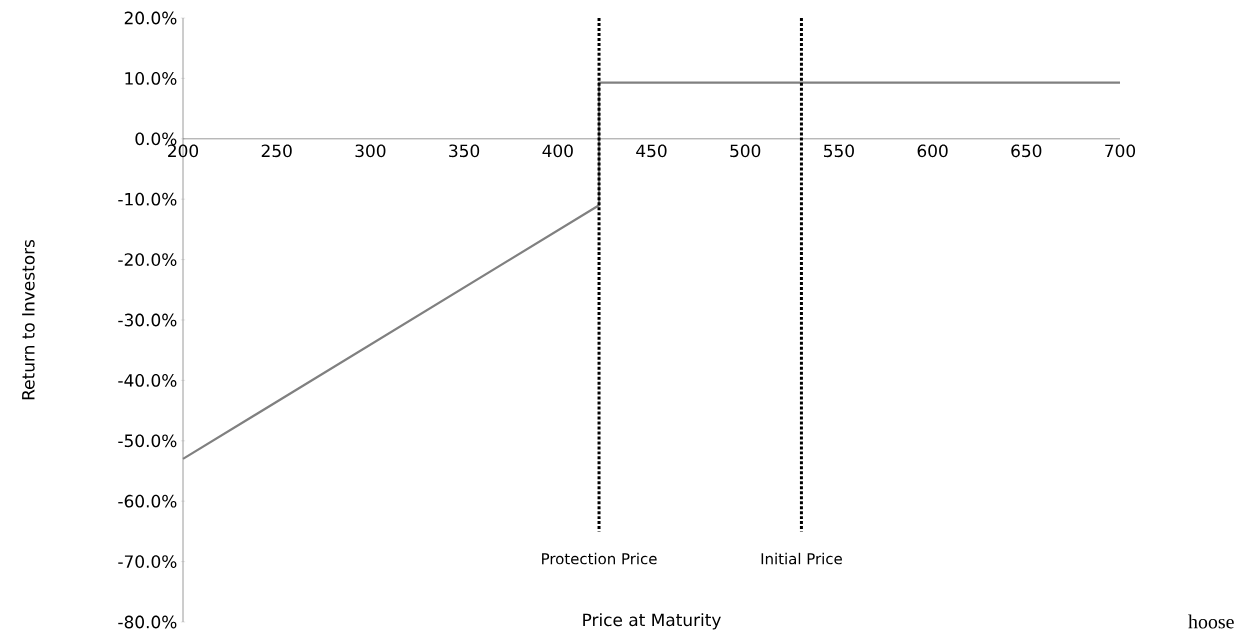  Describe the element at coordinates (599, 558) in the screenshot. I see `ref-line-label: Protection Price` at that location.